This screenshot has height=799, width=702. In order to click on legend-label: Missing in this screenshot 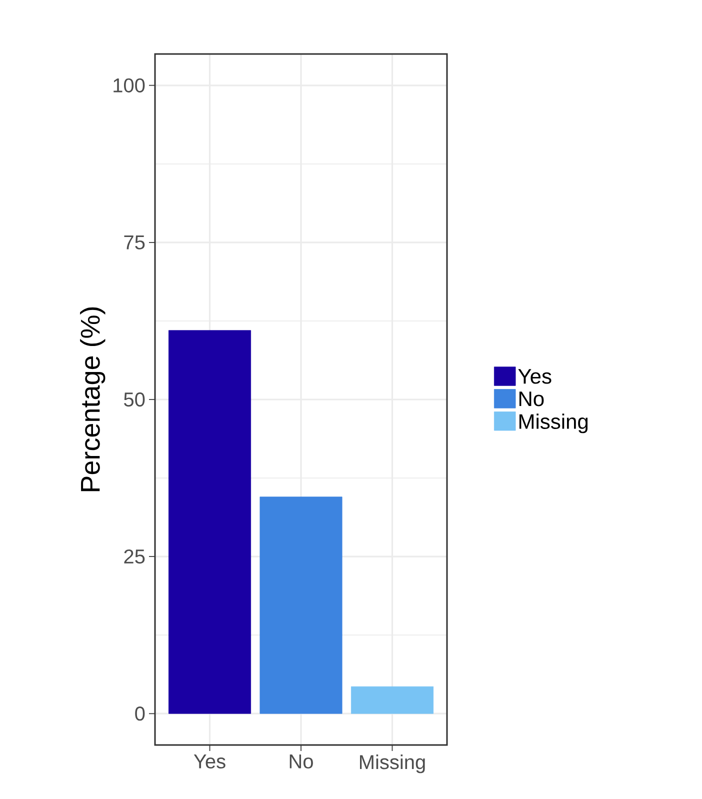, I will do `click(553, 424)`.